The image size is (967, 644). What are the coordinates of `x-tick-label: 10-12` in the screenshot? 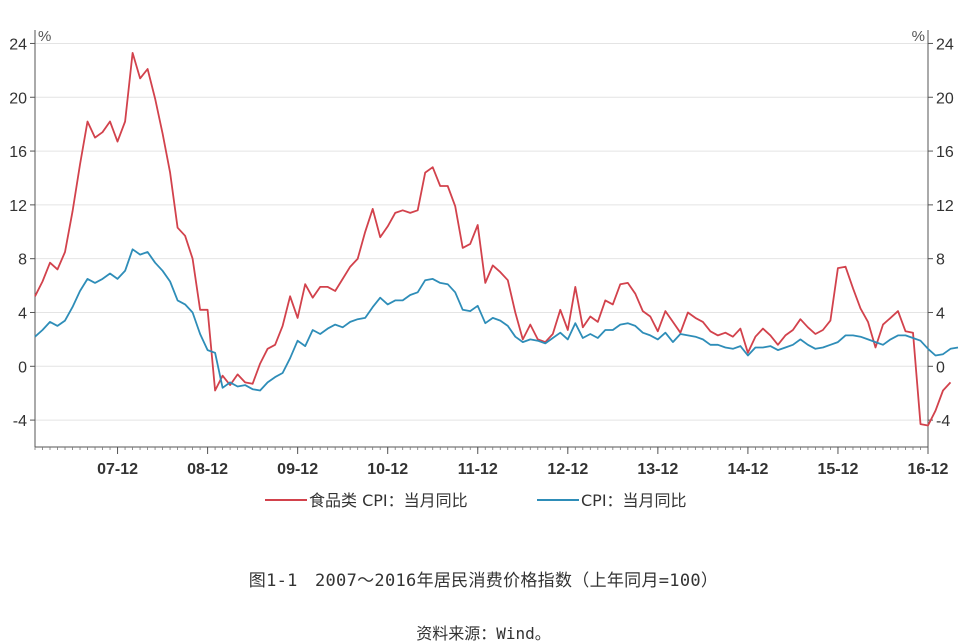 It's located at (387, 469).